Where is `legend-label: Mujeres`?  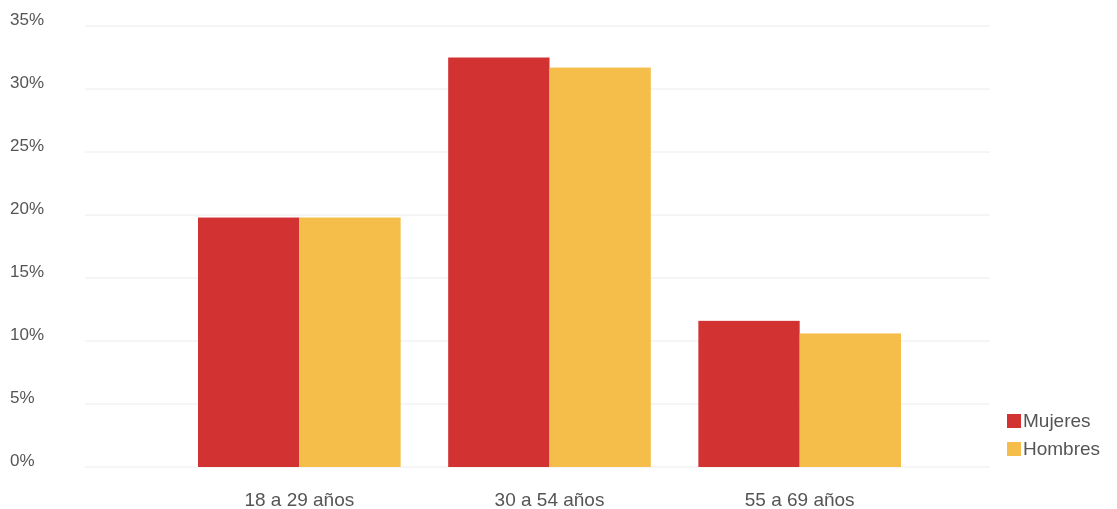
legend-label: Mujeres is located at coordinates (1057, 420).